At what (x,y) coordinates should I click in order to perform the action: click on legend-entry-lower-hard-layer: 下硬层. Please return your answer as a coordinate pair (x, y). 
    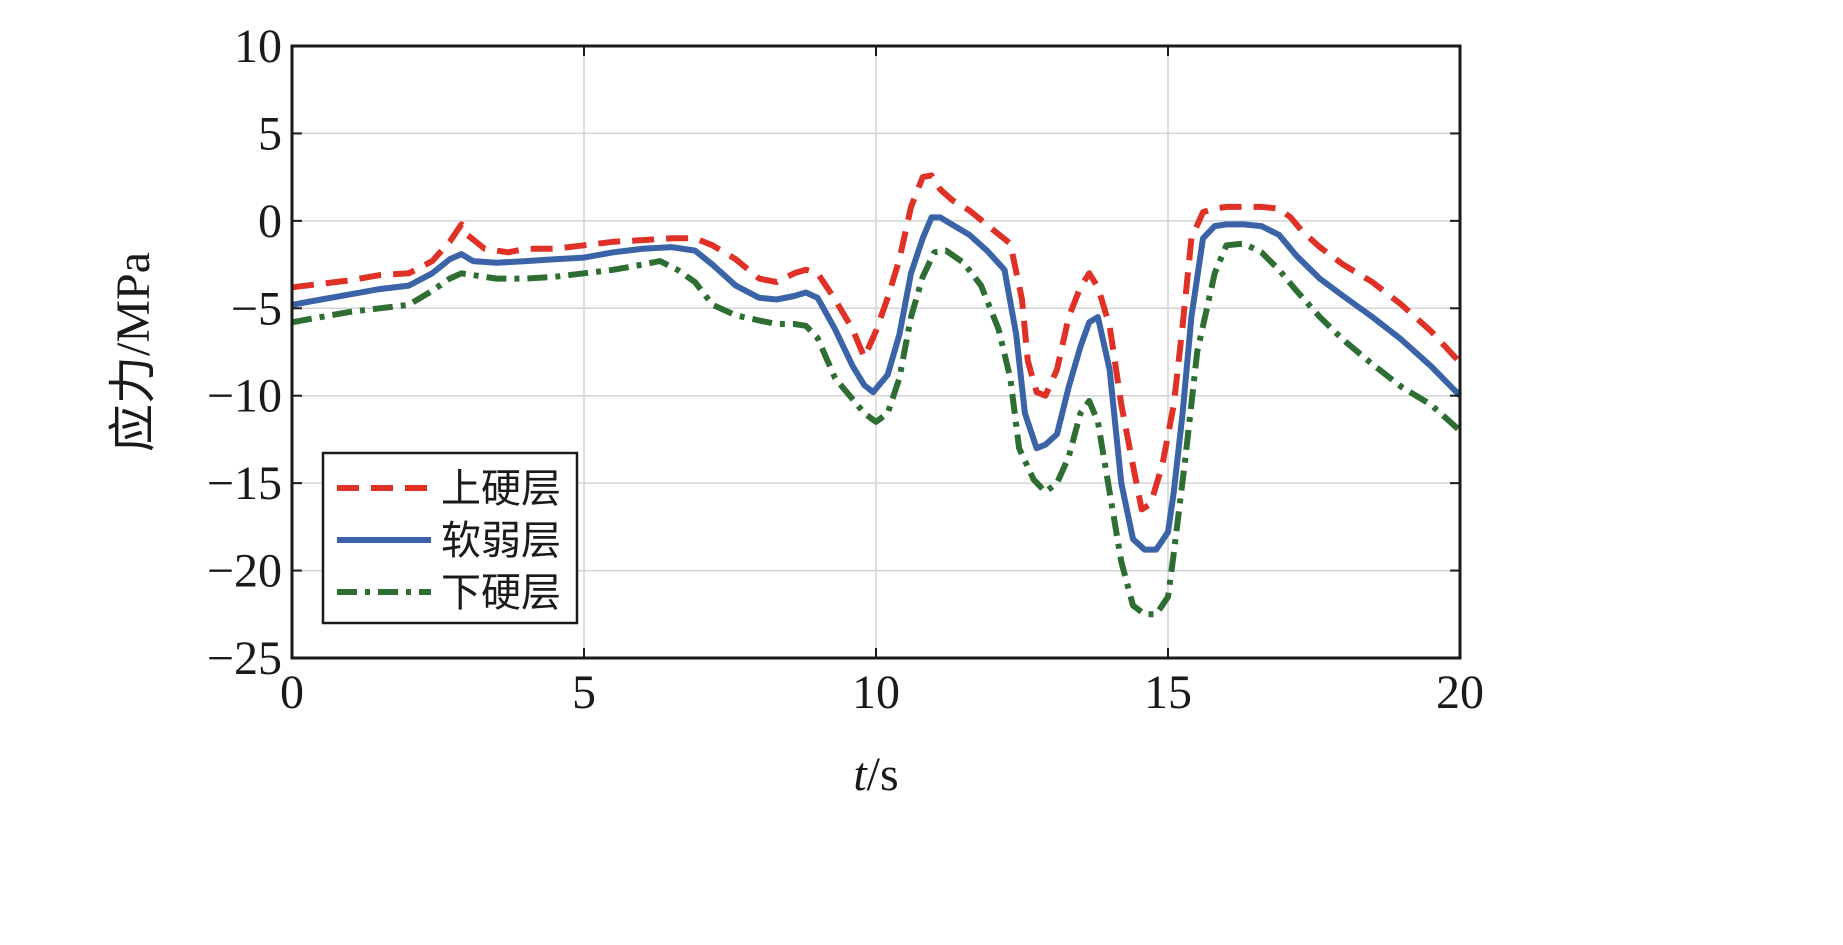
    Looking at the image, I should click on (449, 593).